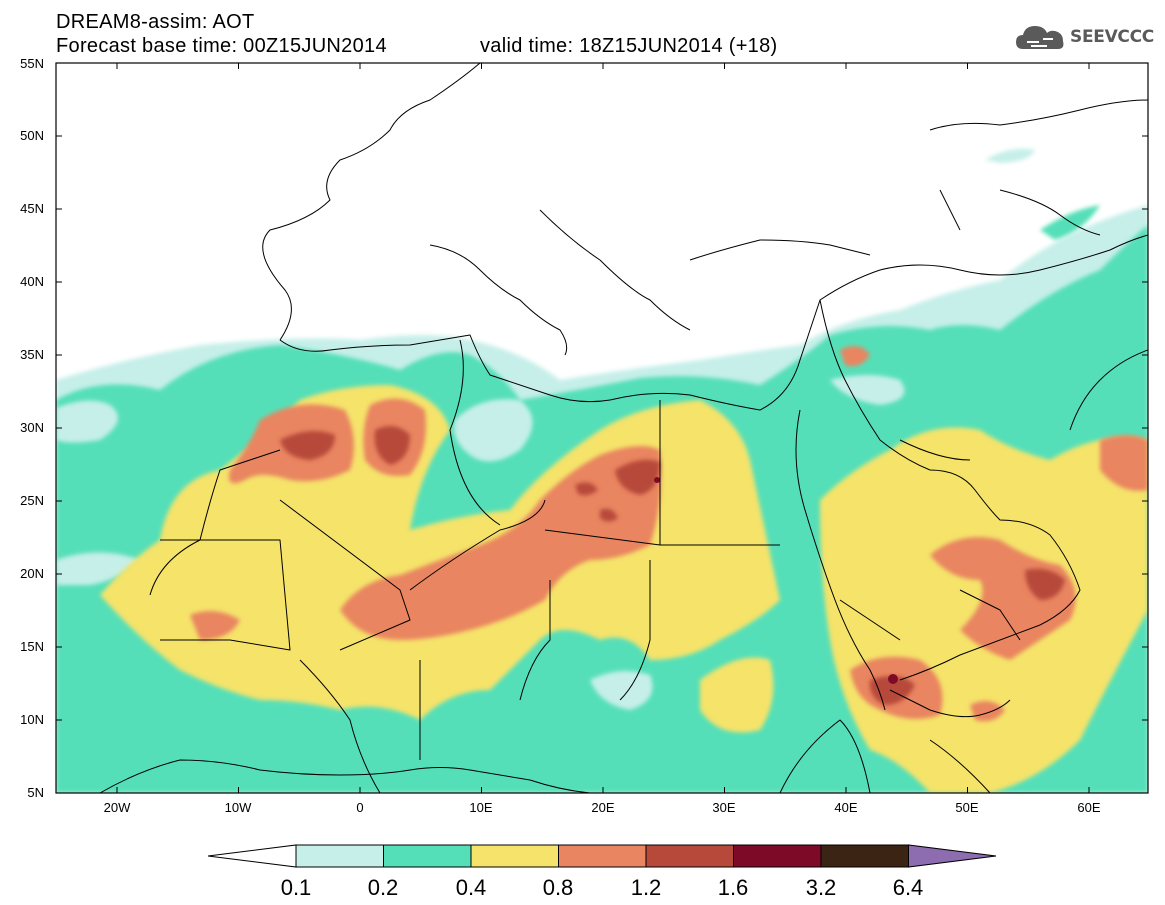  What do you see at coordinates (733, 887) in the screenshot?
I see `colorbar-label-1.6: 1.6` at bounding box center [733, 887].